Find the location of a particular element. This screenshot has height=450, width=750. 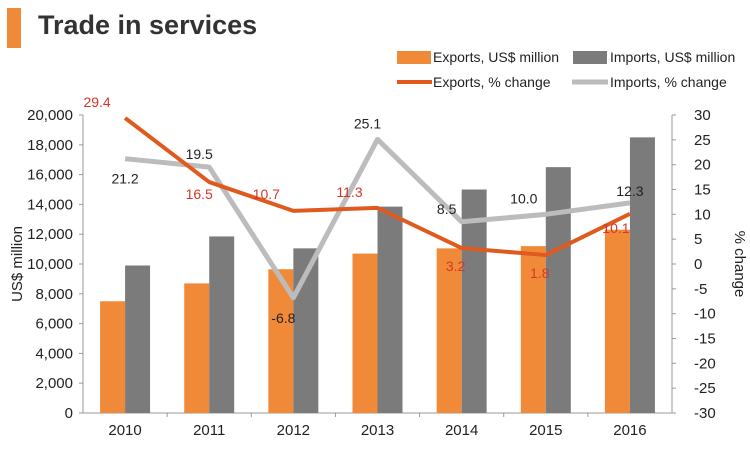

right-tick-label: 10 is located at coordinates (702, 214).